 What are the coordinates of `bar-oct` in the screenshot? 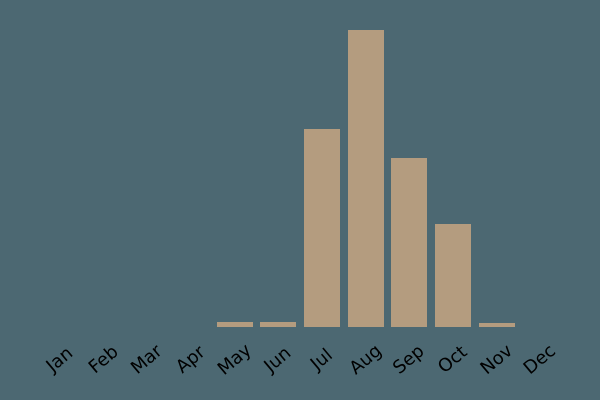 It's located at (453, 275).